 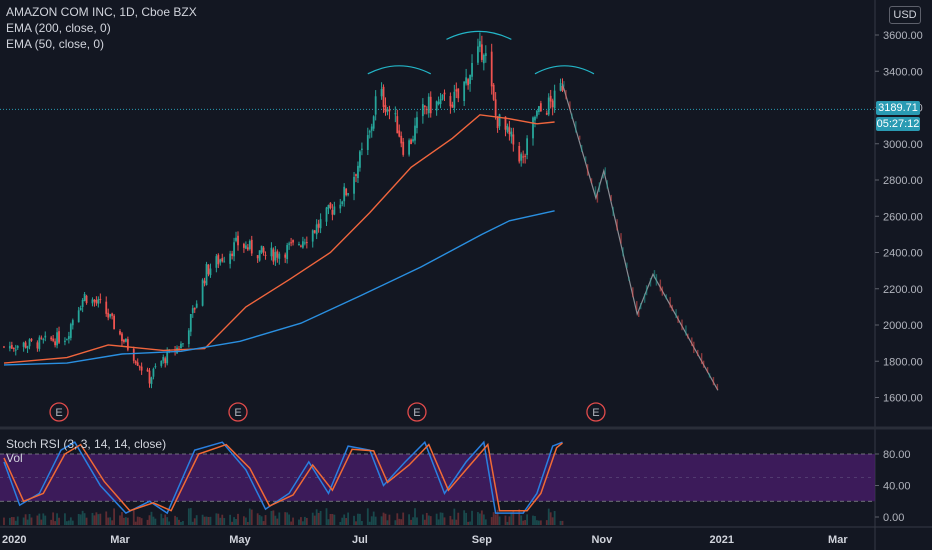 What do you see at coordinates (903, 145) in the screenshot?
I see `price-axis-tick-label: 3000.00` at bounding box center [903, 145].